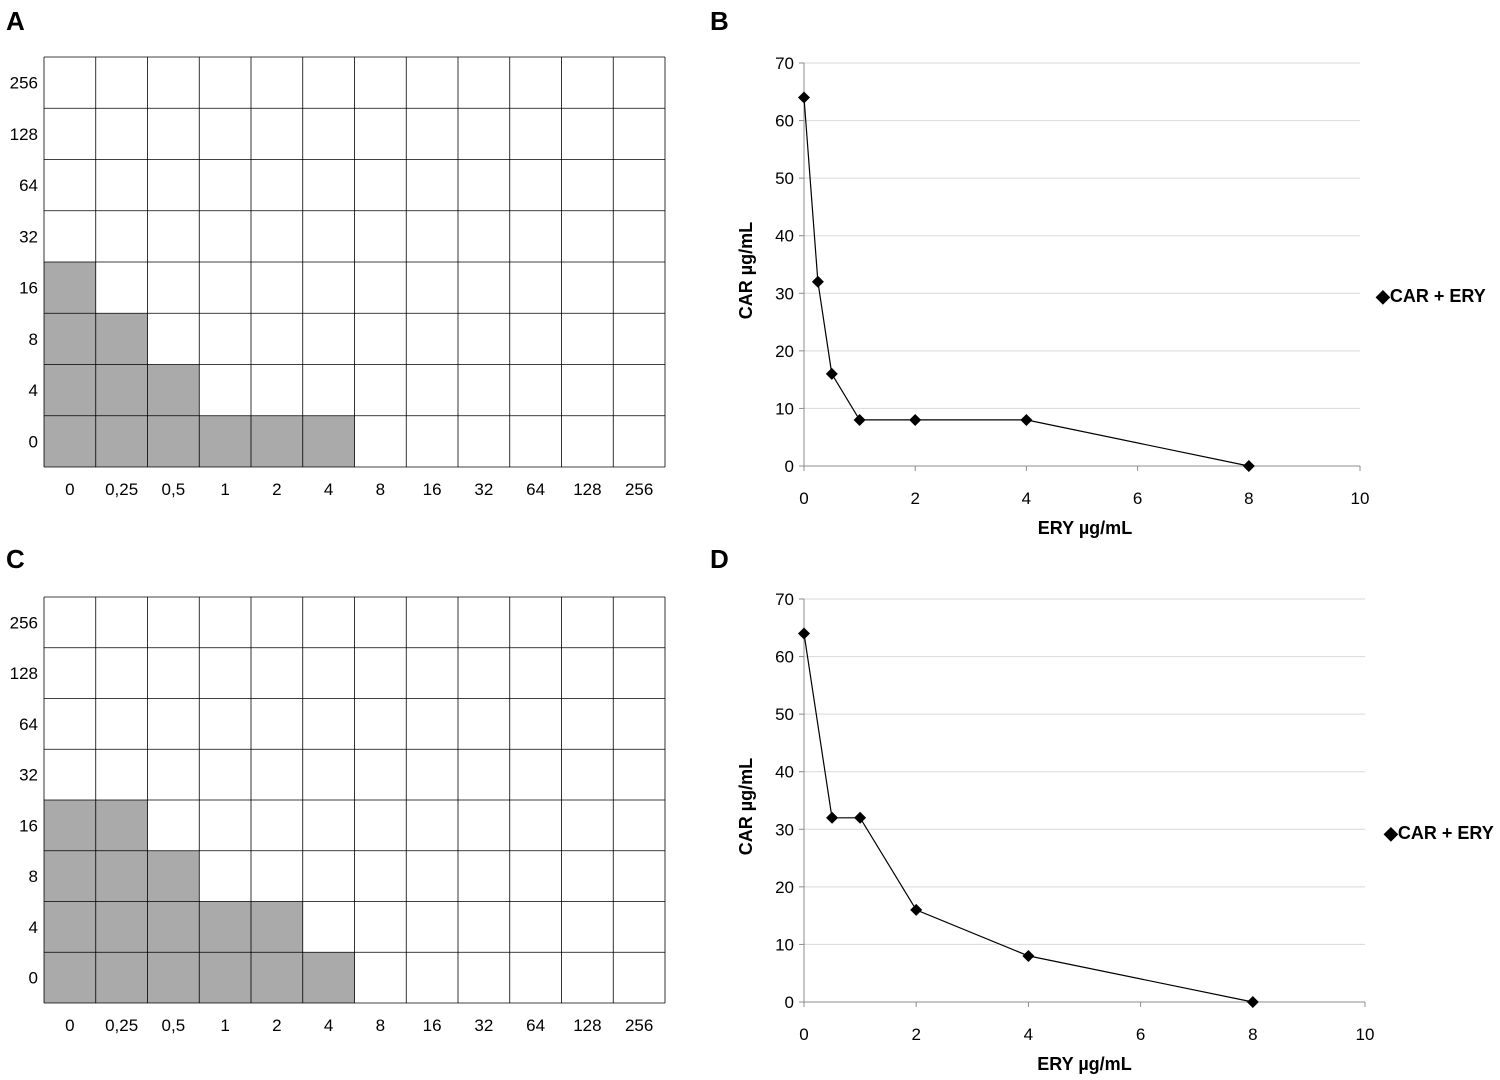 The image size is (1500, 1080). What do you see at coordinates (432, 489) in the screenshot?
I see `column-label: 16` at bounding box center [432, 489].